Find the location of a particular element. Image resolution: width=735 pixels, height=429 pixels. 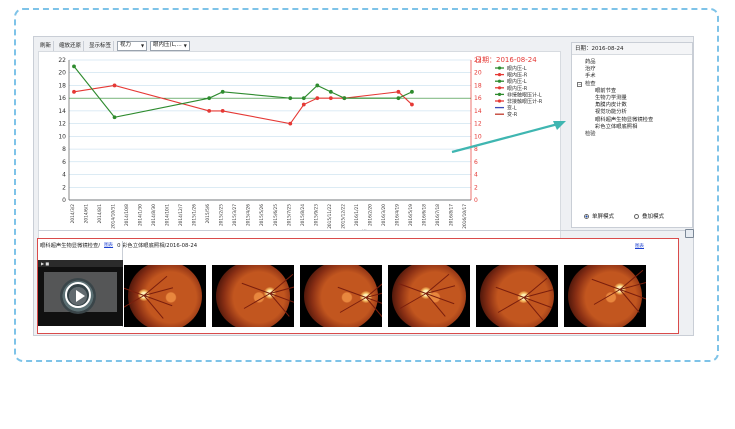

legend-label: 变-L is located at coordinates (512, 108).